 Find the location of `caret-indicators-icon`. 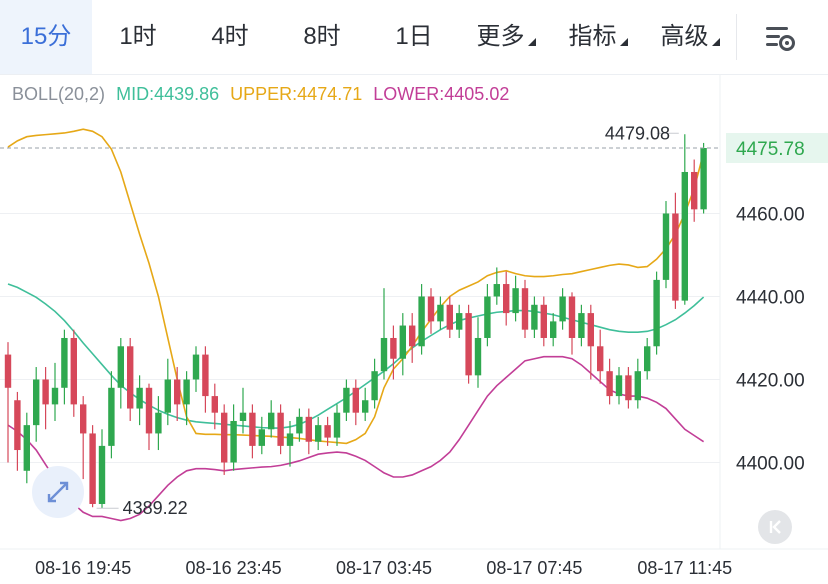

caret-indicators-icon is located at coordinates (623, 42).